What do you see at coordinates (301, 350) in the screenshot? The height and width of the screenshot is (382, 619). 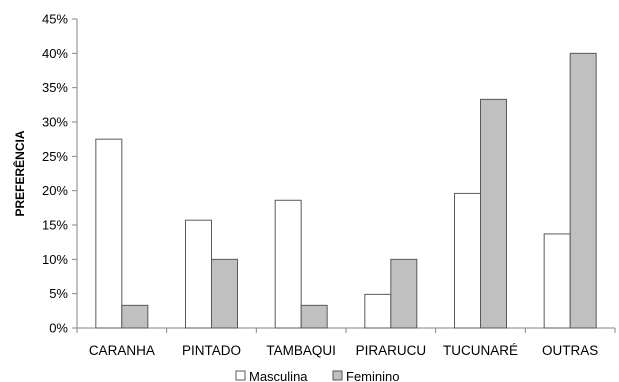 I see `x-tick-label: TAMBAQUI` at bounding box center [301, 350].